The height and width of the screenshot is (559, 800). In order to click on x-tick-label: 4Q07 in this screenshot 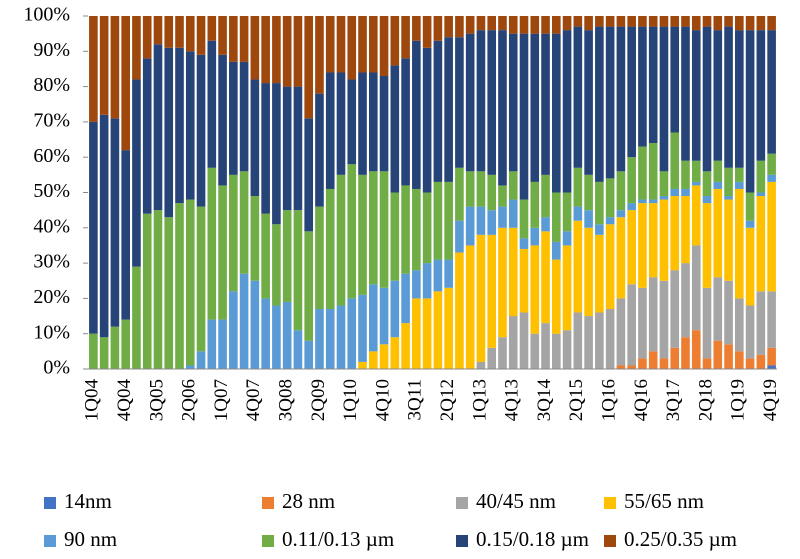, I will do `click(253, 400)`.